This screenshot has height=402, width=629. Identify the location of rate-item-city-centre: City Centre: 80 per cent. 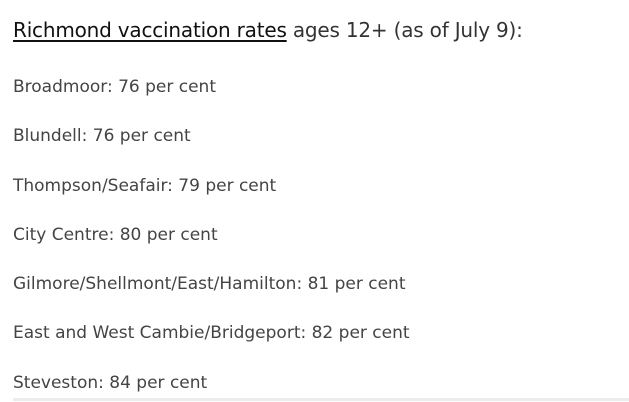
(115, 235).